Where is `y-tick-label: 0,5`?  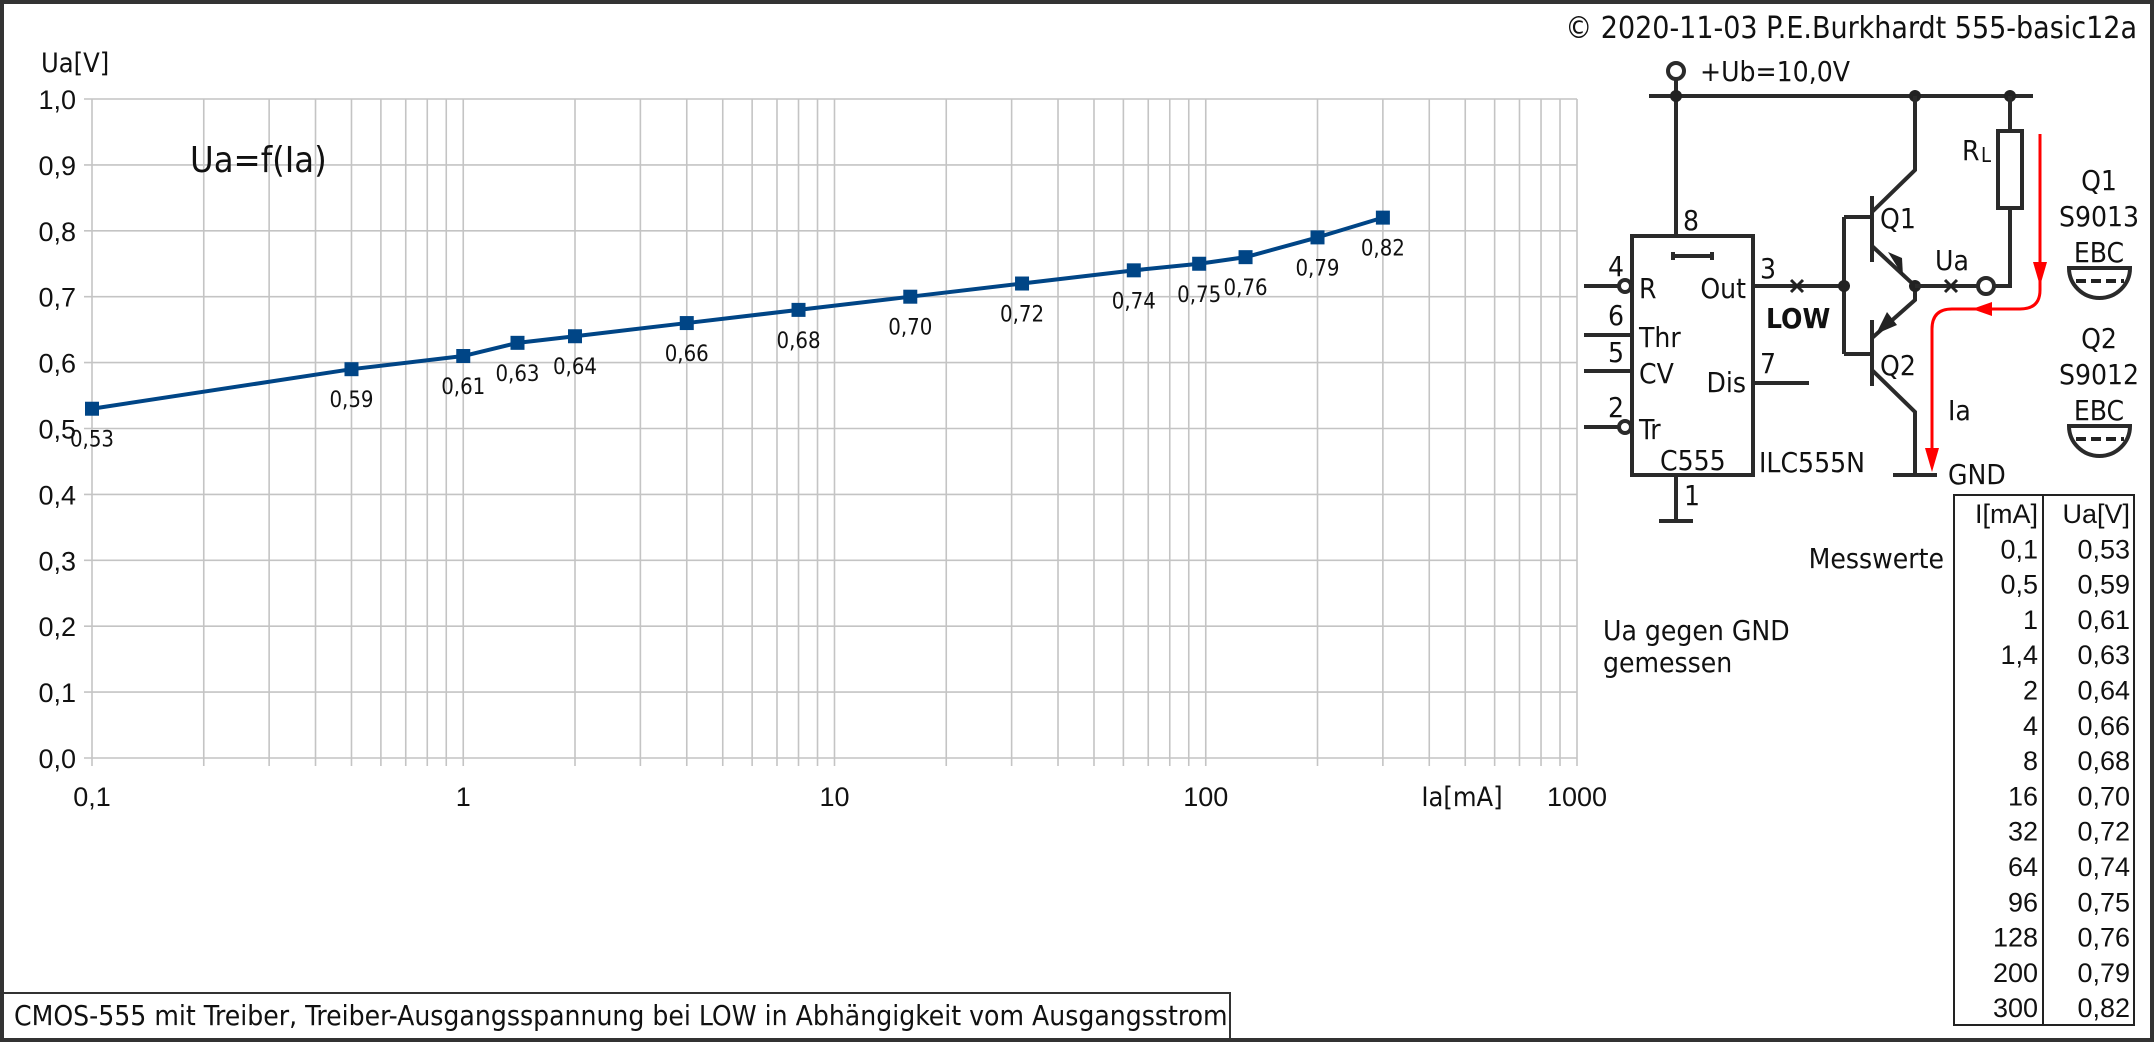 y-tick-label: 0,5 is located at coordinates (57, 430).